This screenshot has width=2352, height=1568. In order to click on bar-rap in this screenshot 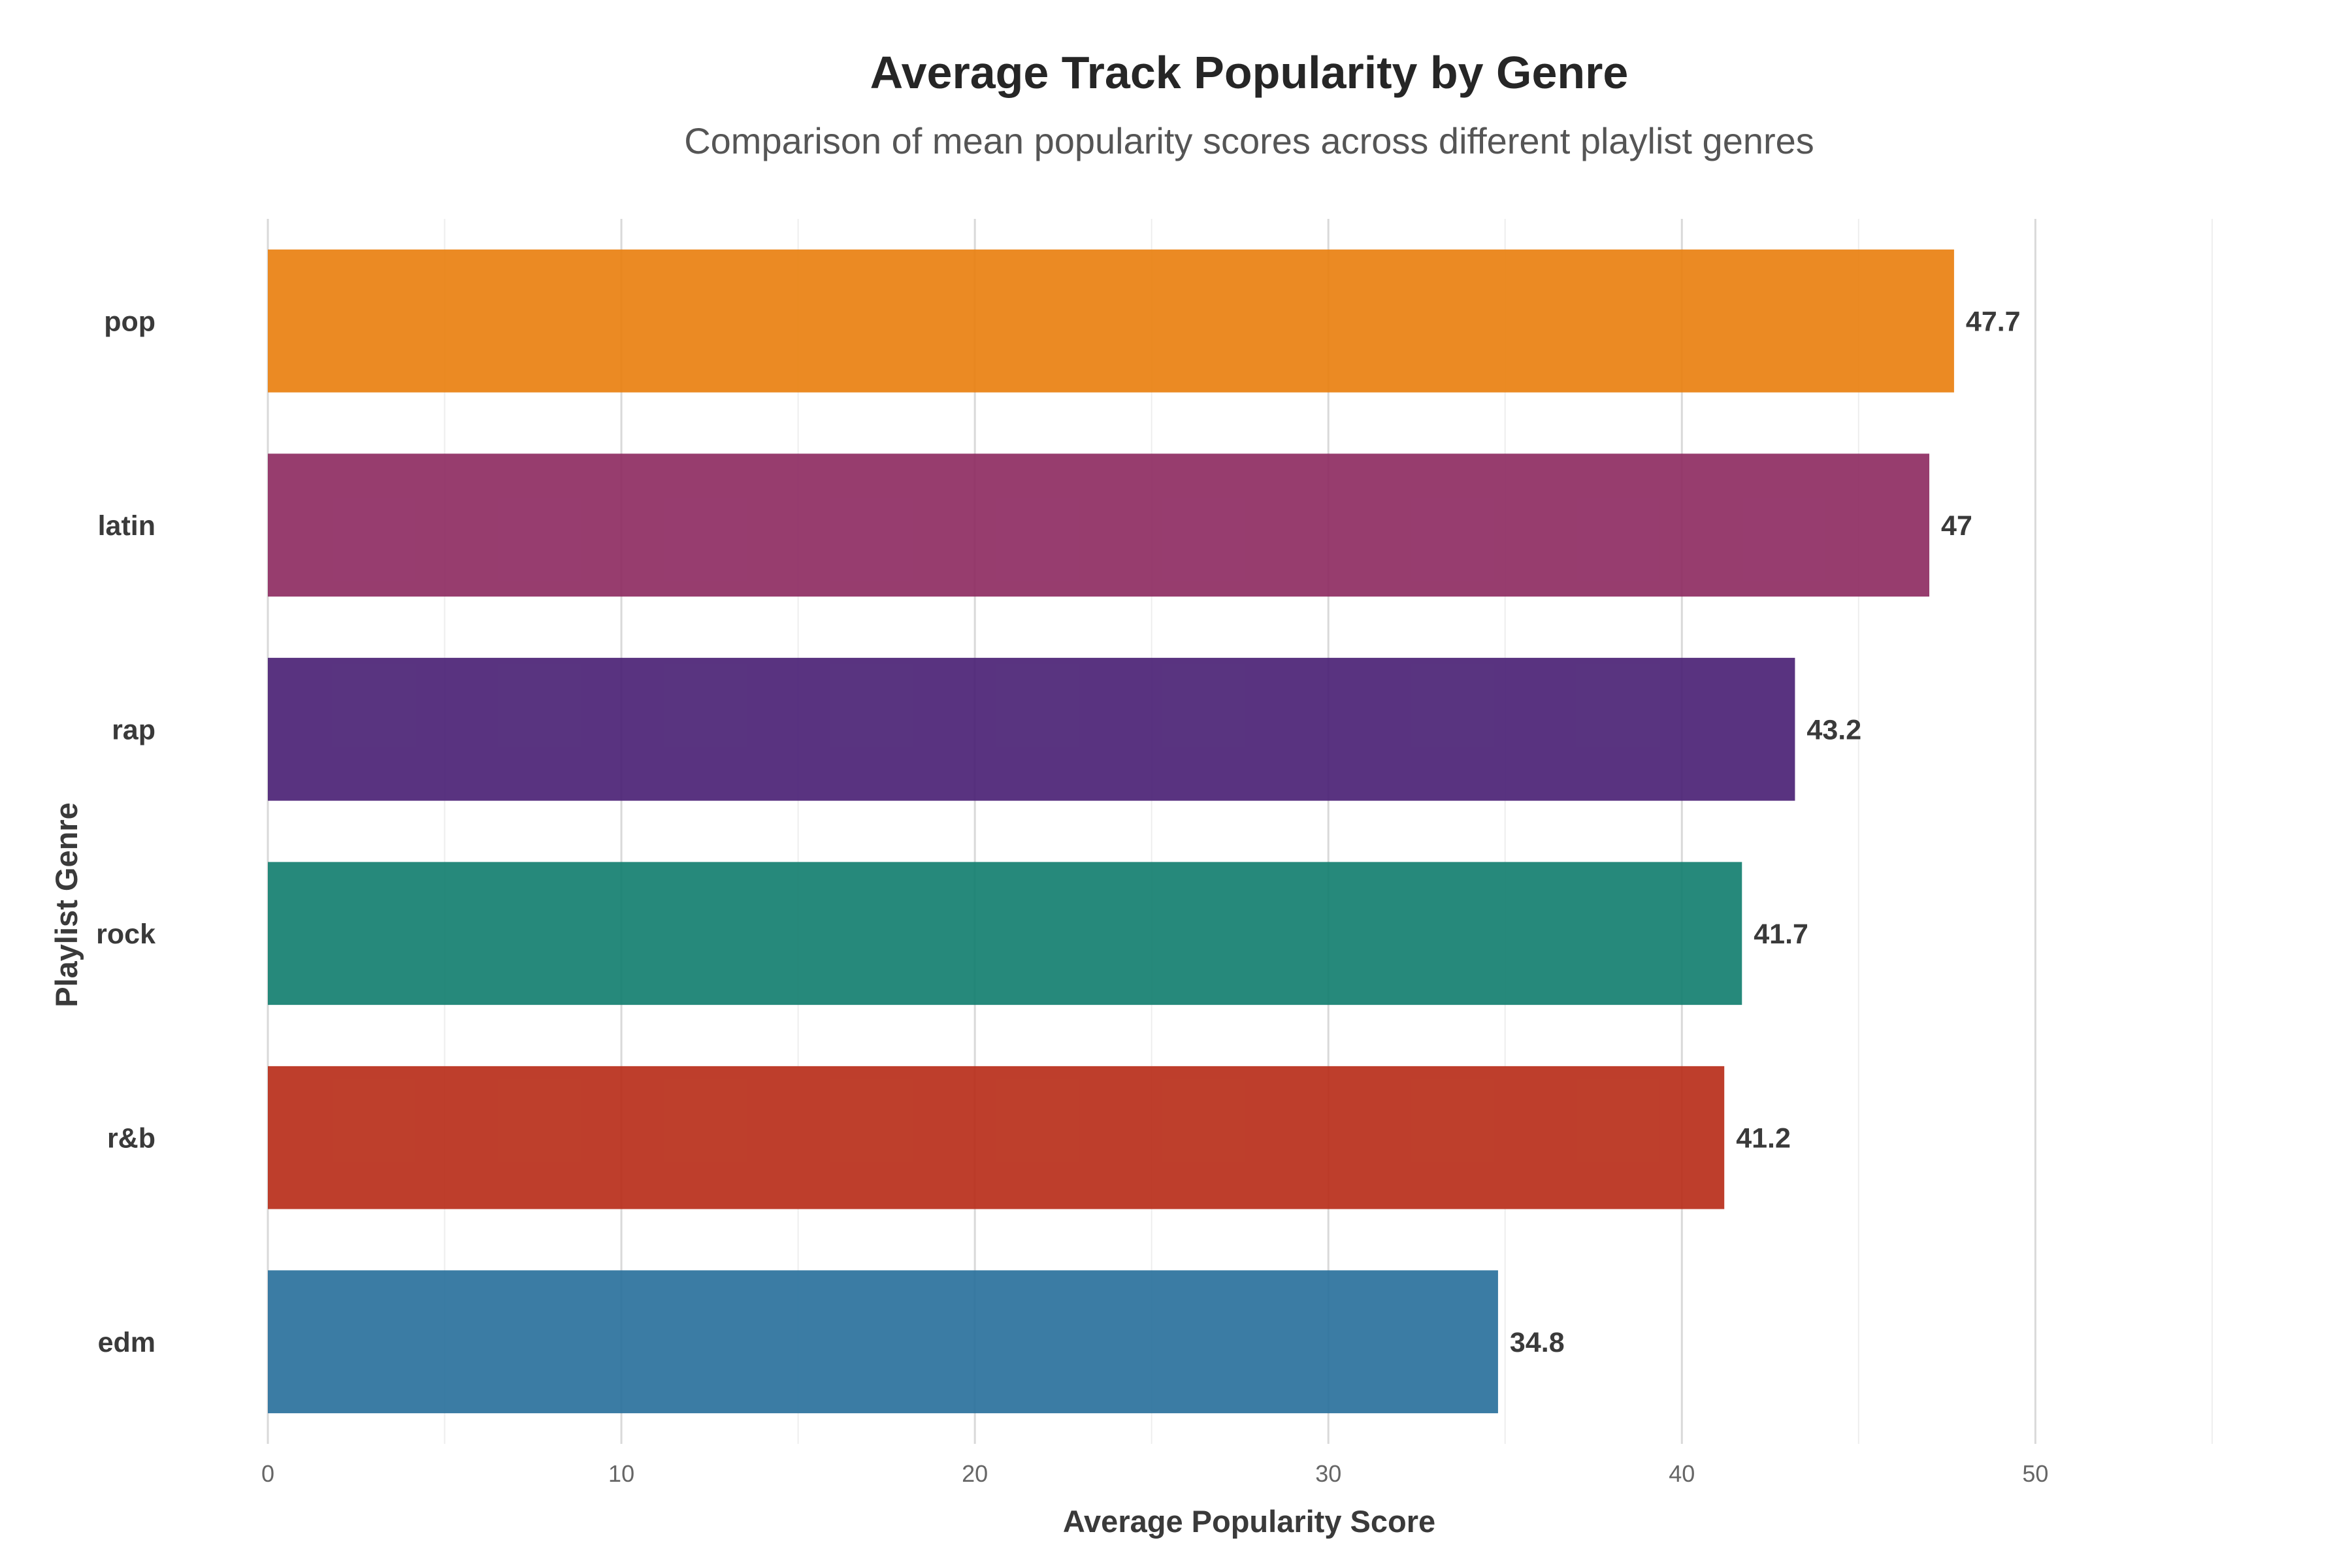, I will do `click(1031, 729)`.